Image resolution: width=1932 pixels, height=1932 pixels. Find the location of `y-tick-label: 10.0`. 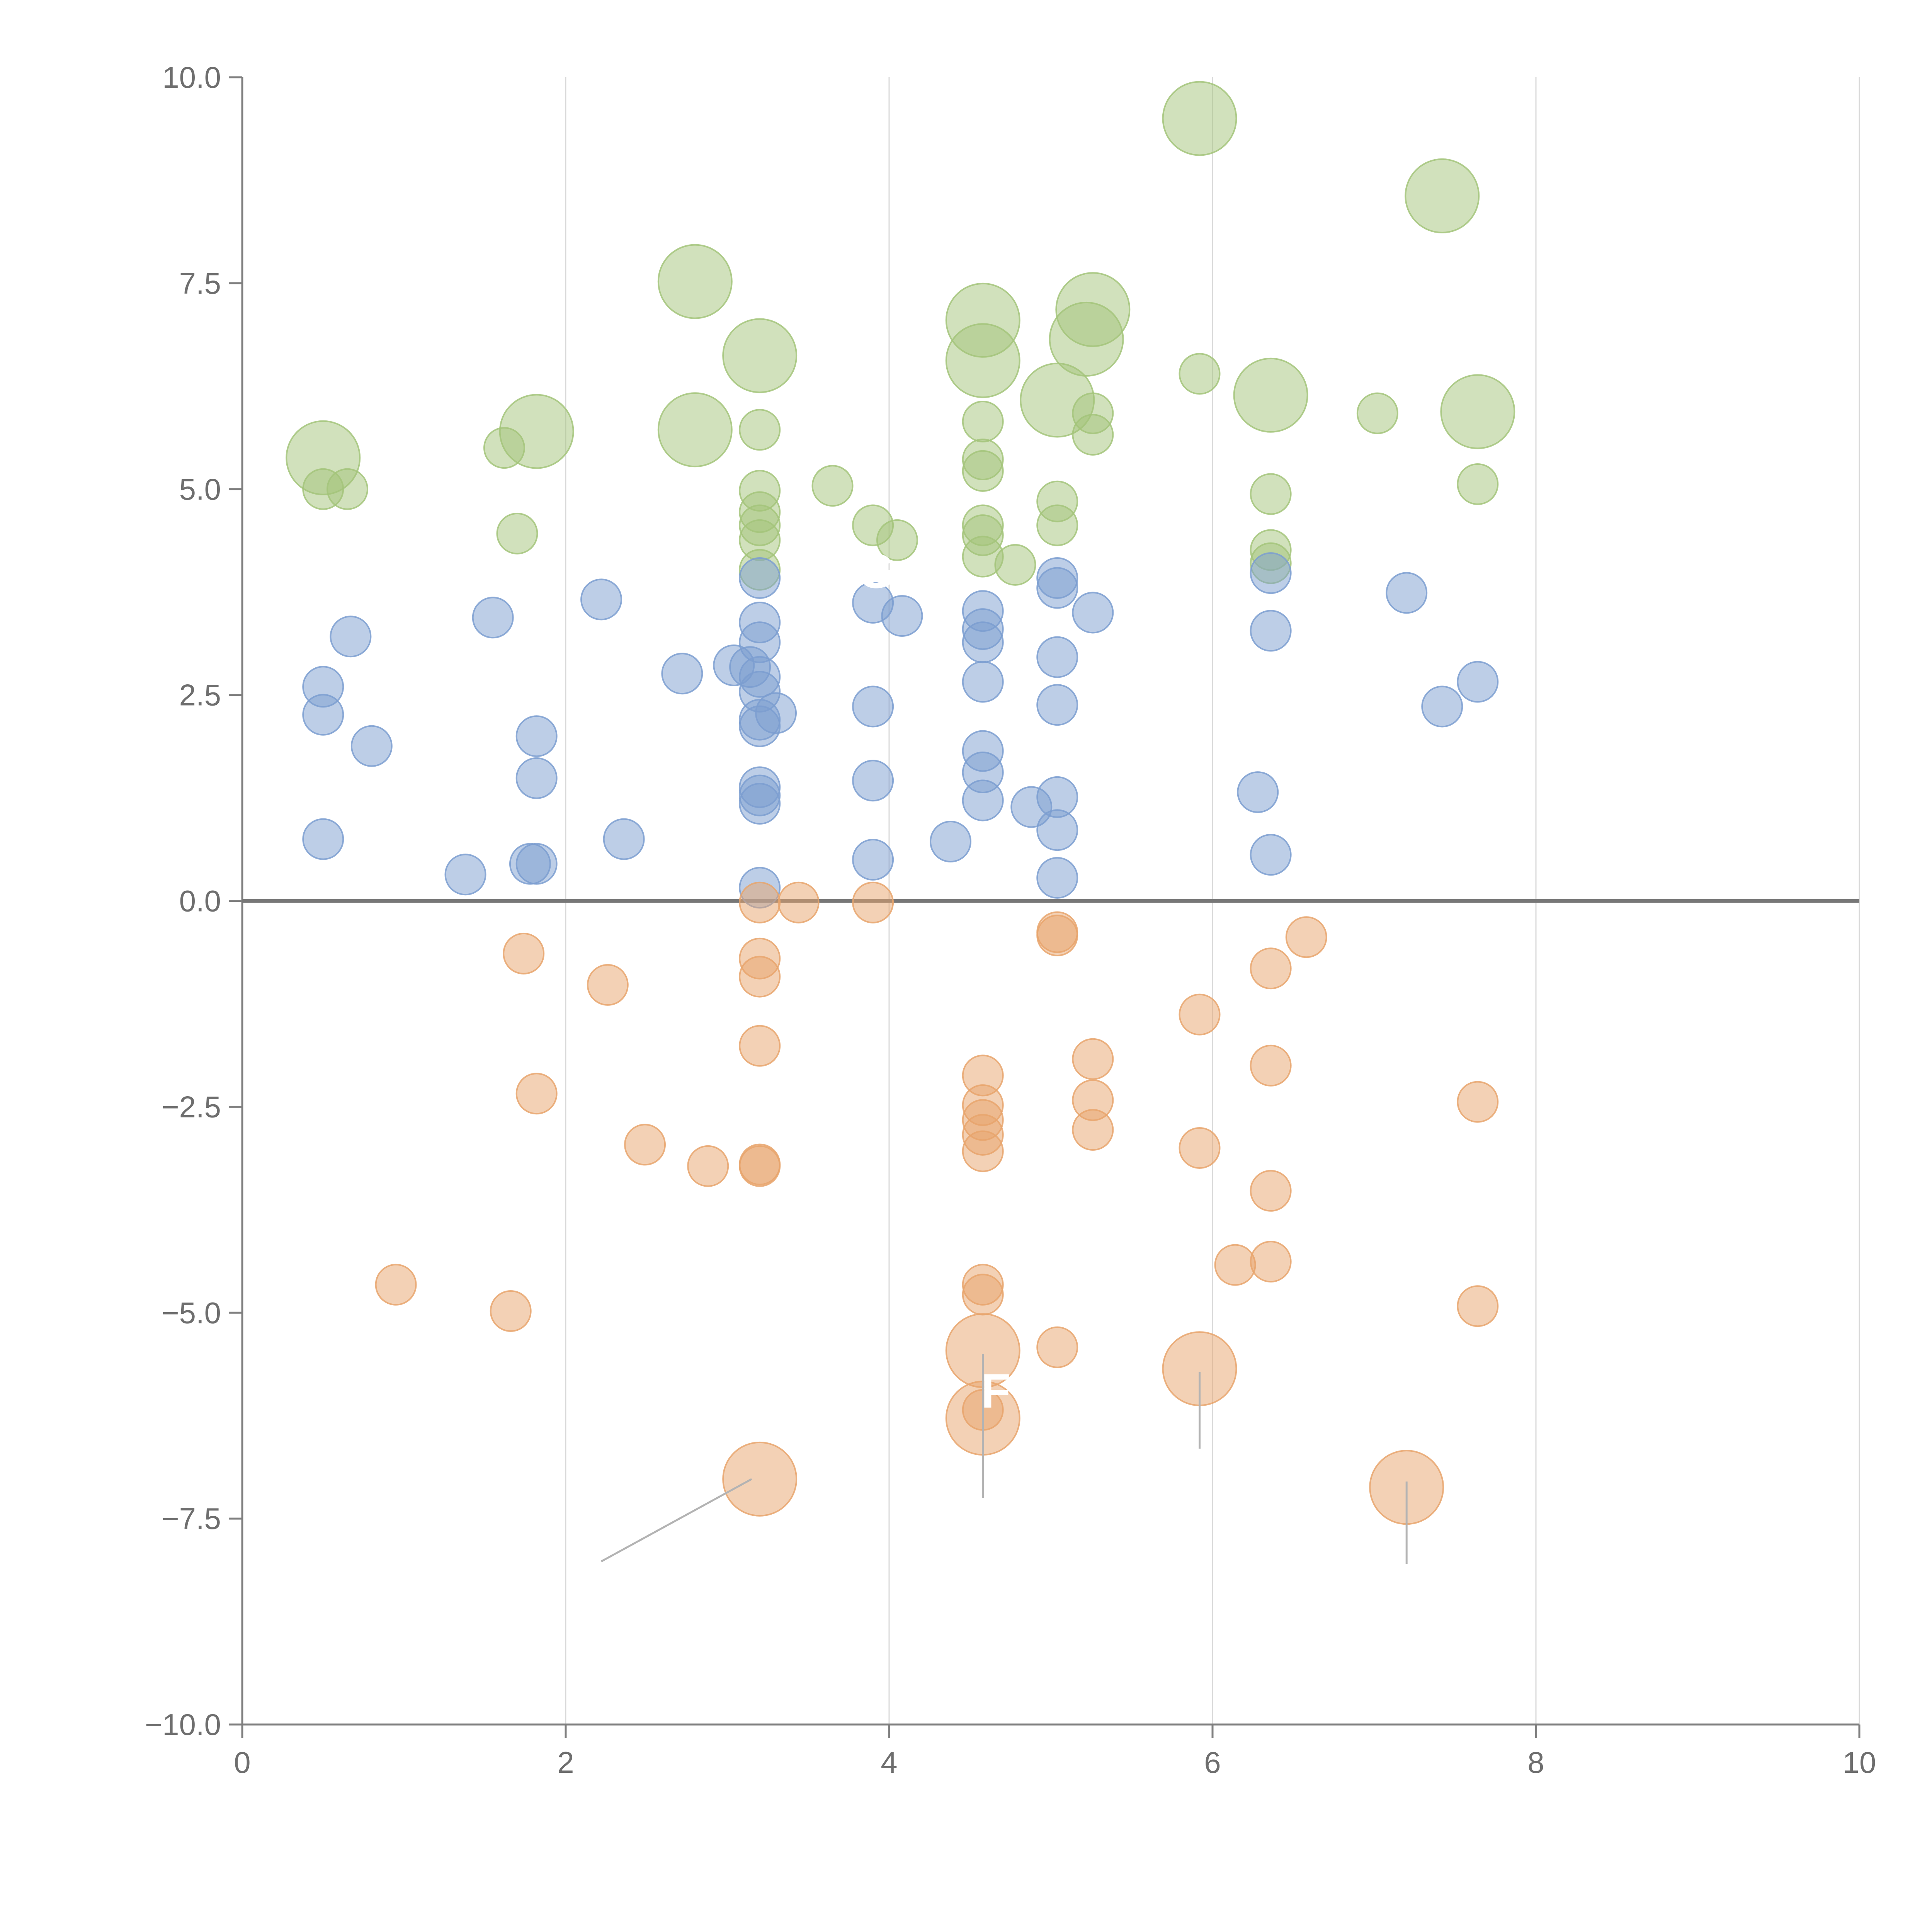

y-tick-label: 10.0 is located at coordinates (192, 77).